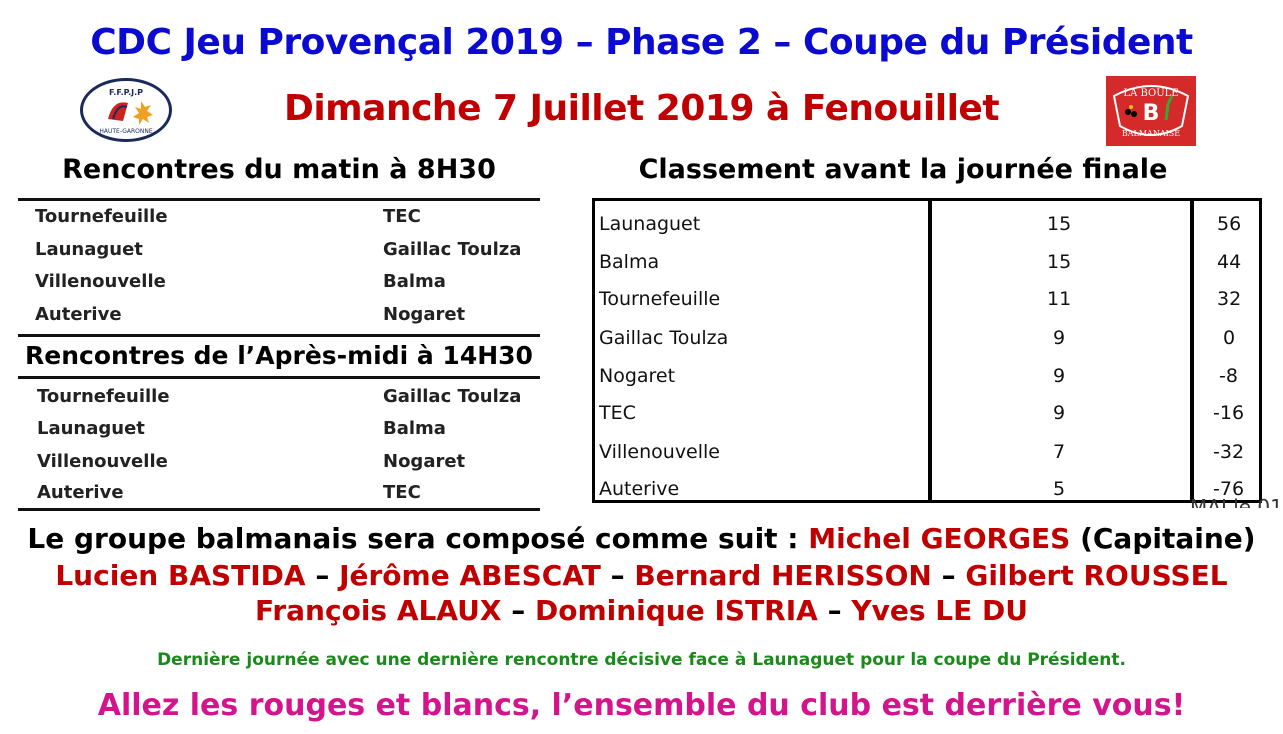  Describe the element at coordinates (918, 376) in the screenshot. I see `table-row: Nogaret 9 -8` at that location.